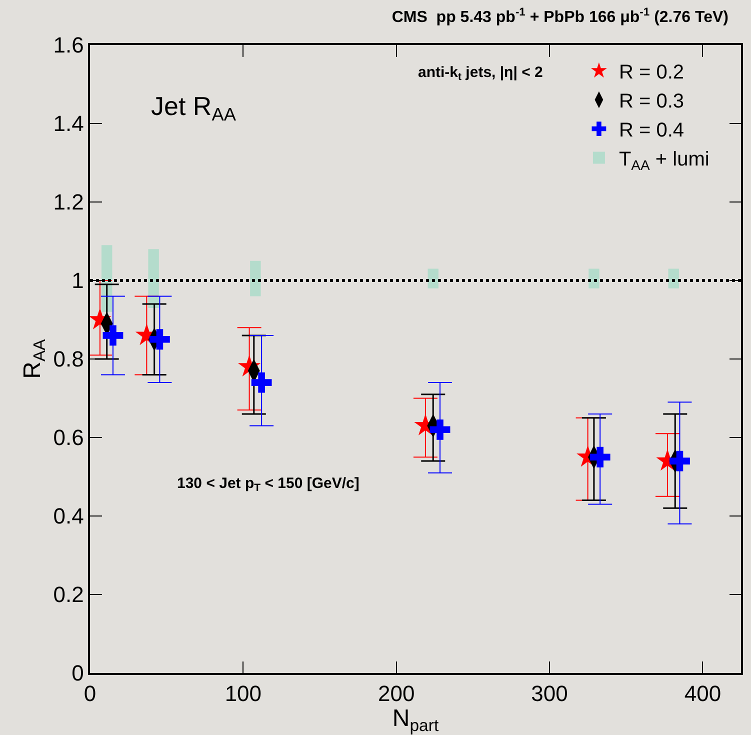  Describe the element at coordinates (415, 719) in the screenshot. I see `x-axis-title: N$_{part}$` at that location.